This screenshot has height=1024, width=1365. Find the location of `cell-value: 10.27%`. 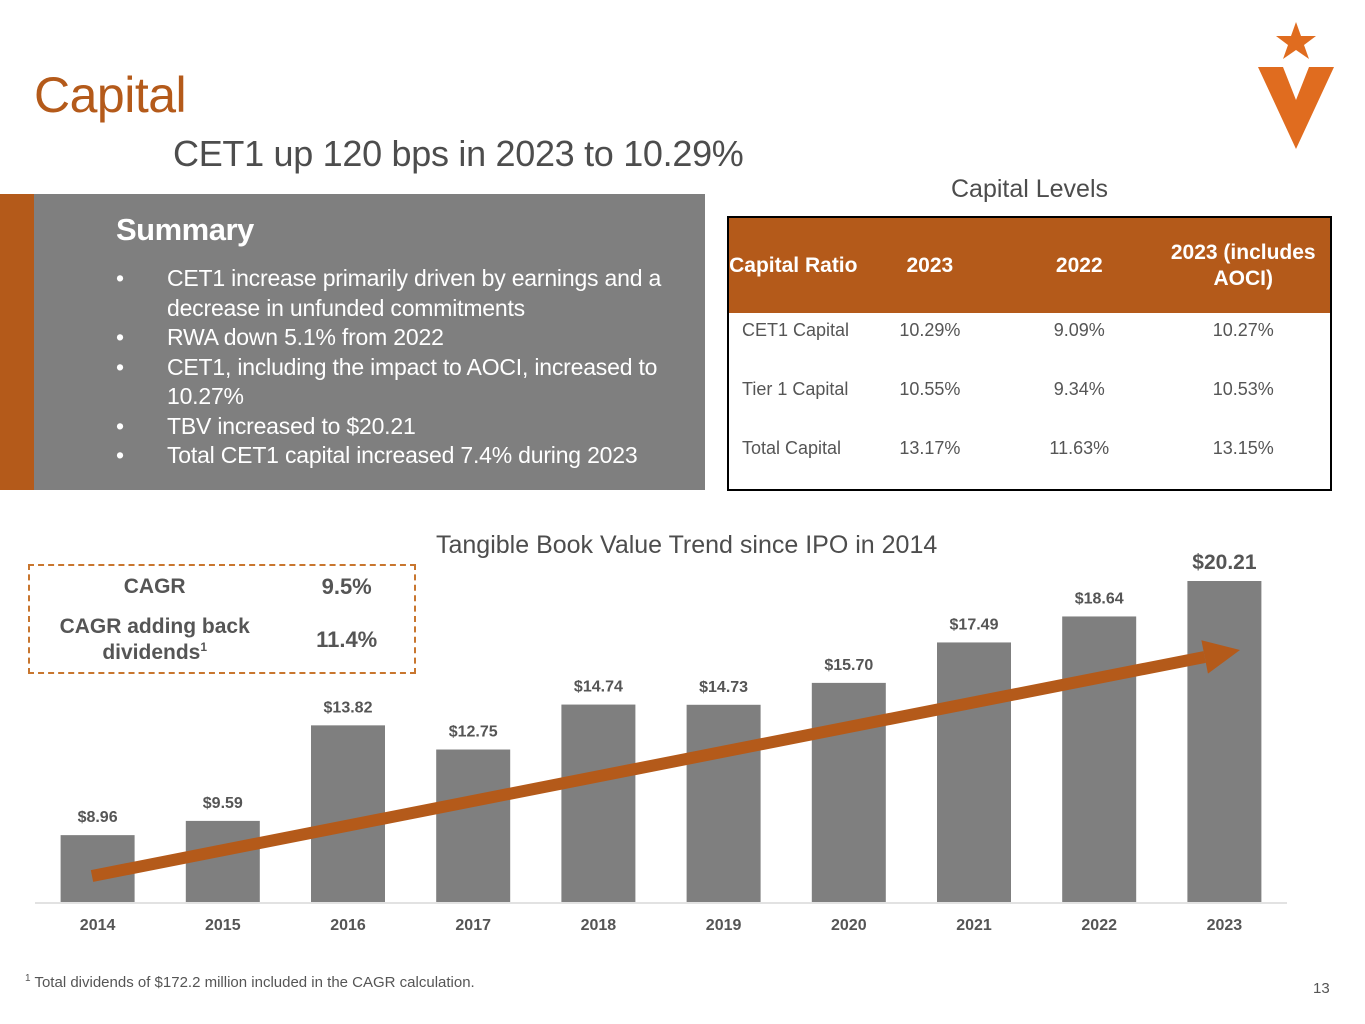

cell-value: 10.27% is located at coordinates (1243, 330).